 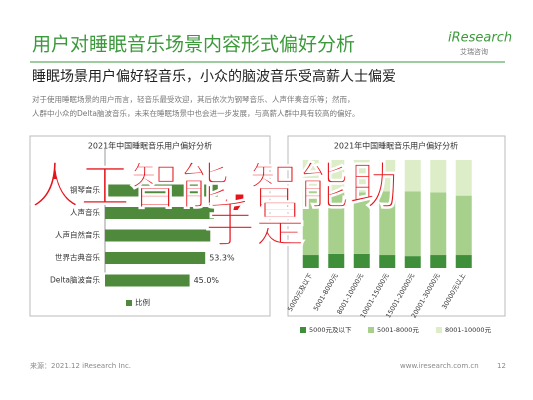 What do you see at coordinates (85, 212) in the screenshot?
I see `y-tick-label: 人声音乐` at bounding box center [85, 212].